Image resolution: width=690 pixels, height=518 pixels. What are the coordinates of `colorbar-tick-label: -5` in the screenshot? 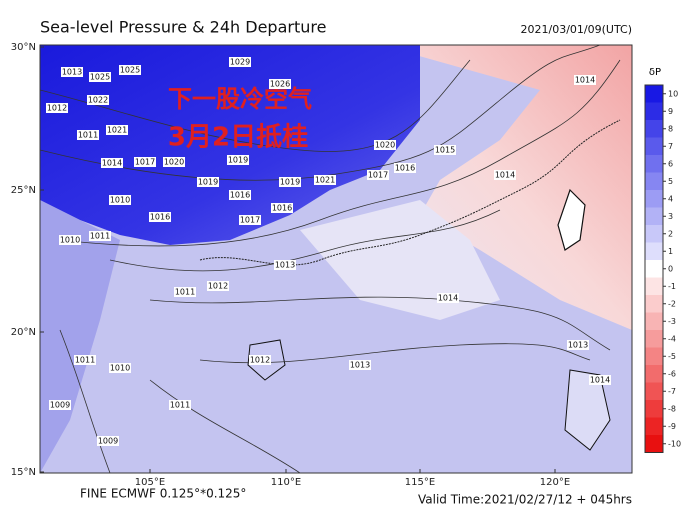 It's located at (672, 356).